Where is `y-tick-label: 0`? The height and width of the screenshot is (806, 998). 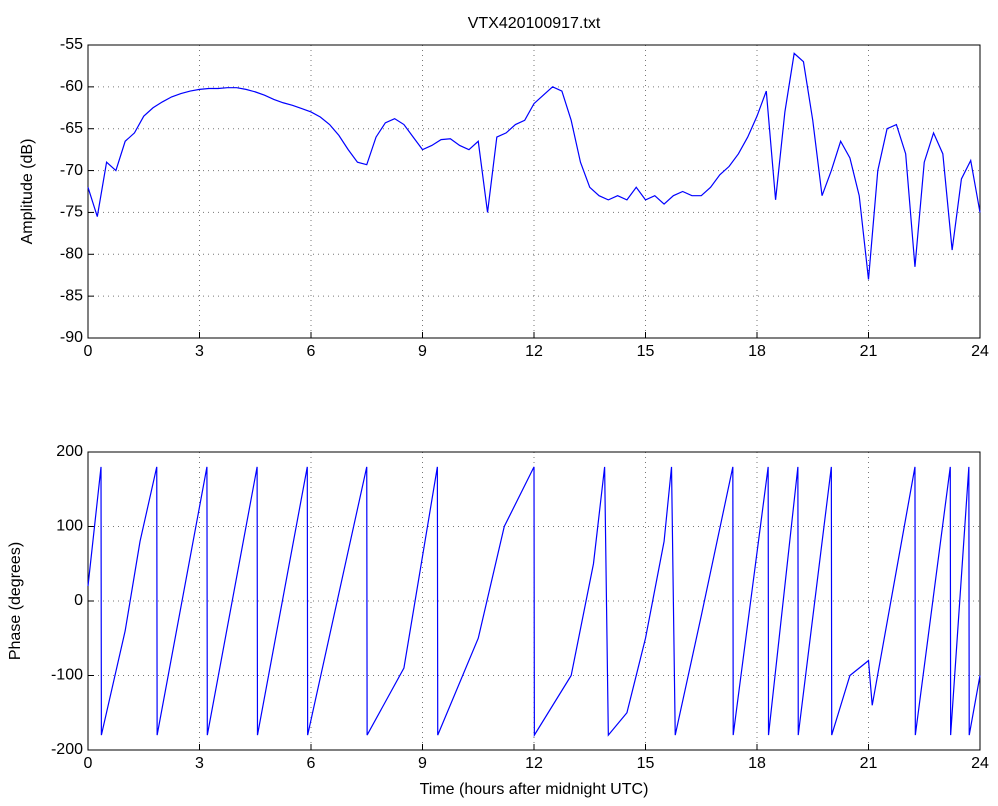 y-tick-label: 0 is located at coordinates (78, 600).